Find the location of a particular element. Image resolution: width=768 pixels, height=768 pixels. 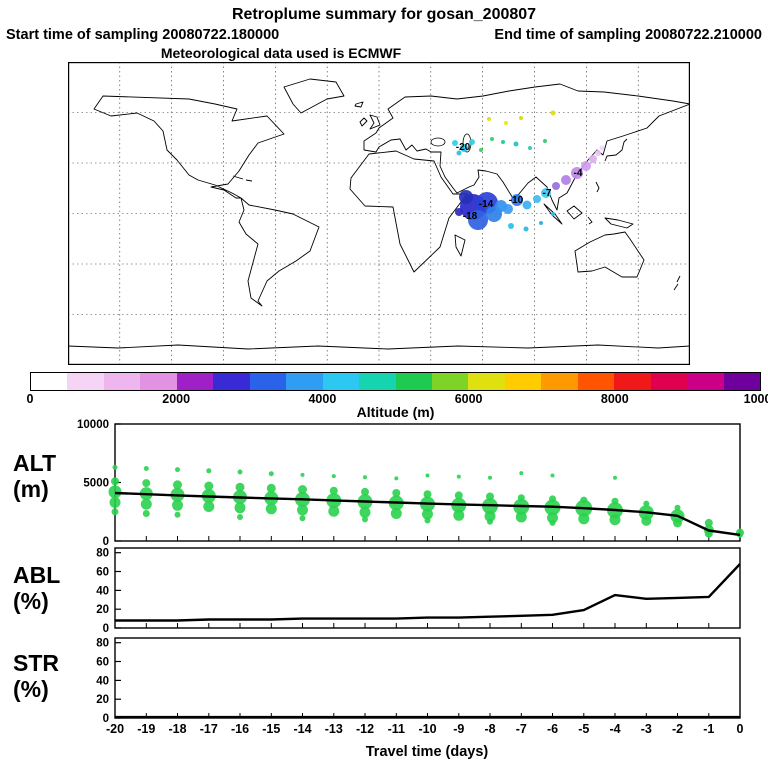

panel-frame is located at coordinates (427, 678).